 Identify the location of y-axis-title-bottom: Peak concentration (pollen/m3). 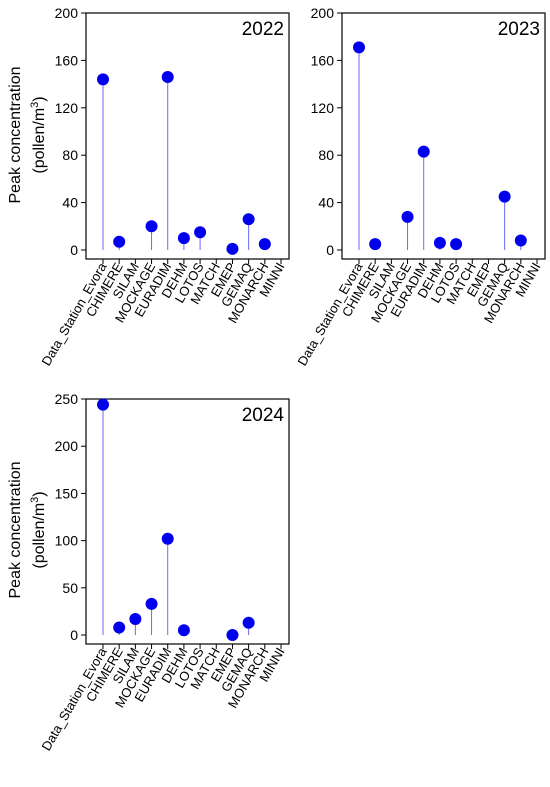
(27, 530).